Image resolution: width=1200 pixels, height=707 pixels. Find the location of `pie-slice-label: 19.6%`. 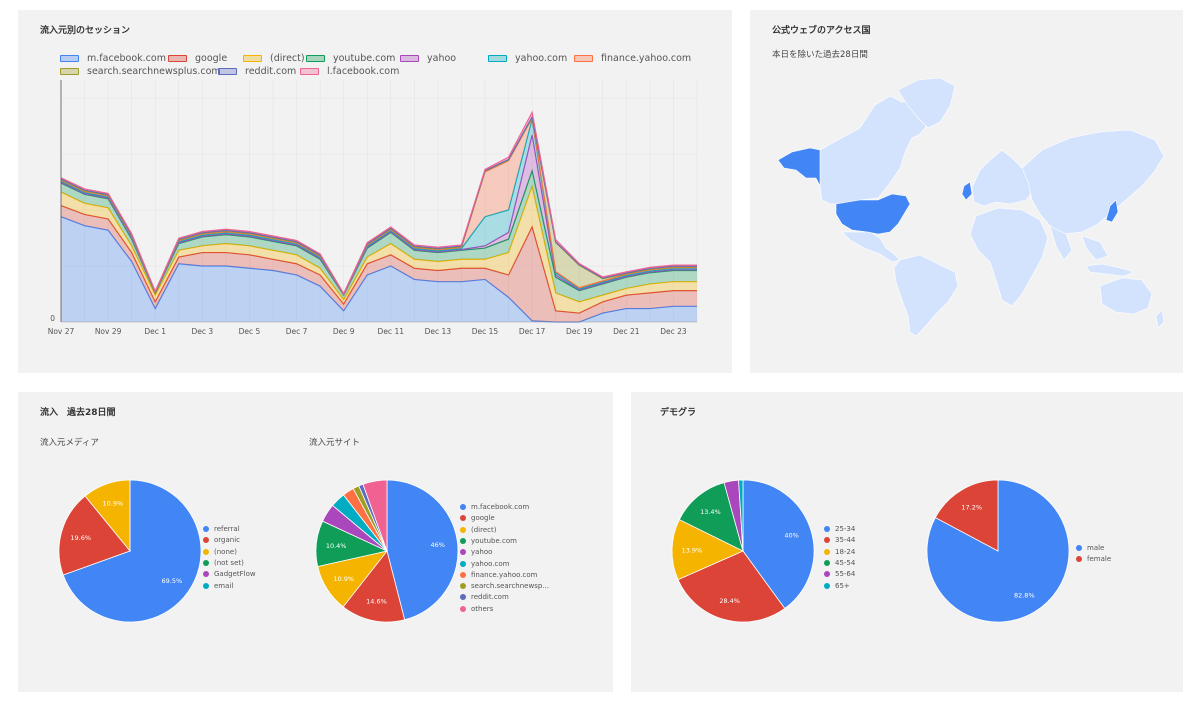

pie-slice-label: 19.6% is located at coordinates (80, 538).